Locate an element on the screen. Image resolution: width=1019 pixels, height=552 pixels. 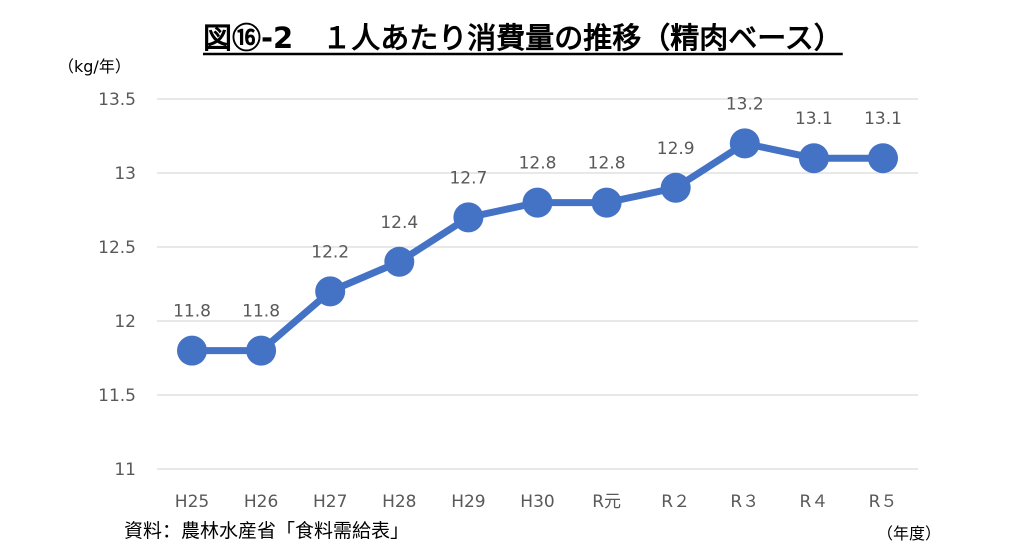
x-tick-label: H30 is located at coordinates (537, 502).